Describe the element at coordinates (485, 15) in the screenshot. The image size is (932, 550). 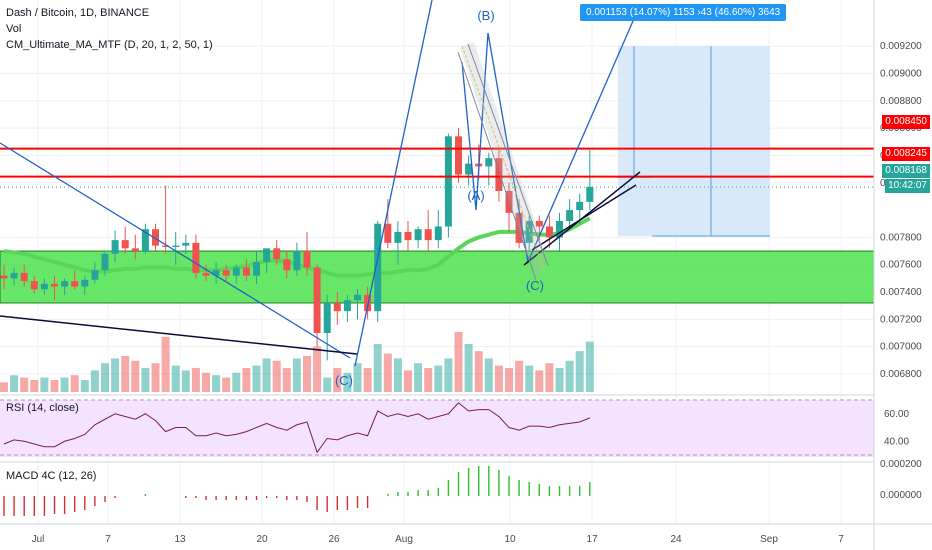
I see `wave-label: (B)` at that location.